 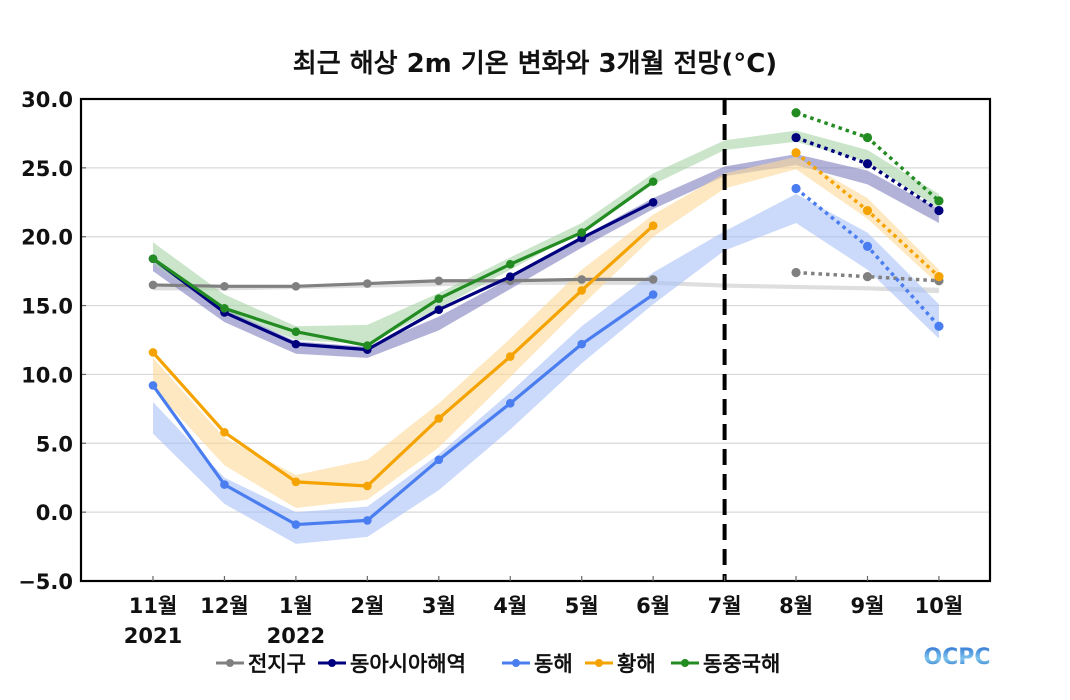 What do you see at coordinates (367, 606) in the screenshot?
I see `x-tick-label: 2월` at bounding box center [367, 606].